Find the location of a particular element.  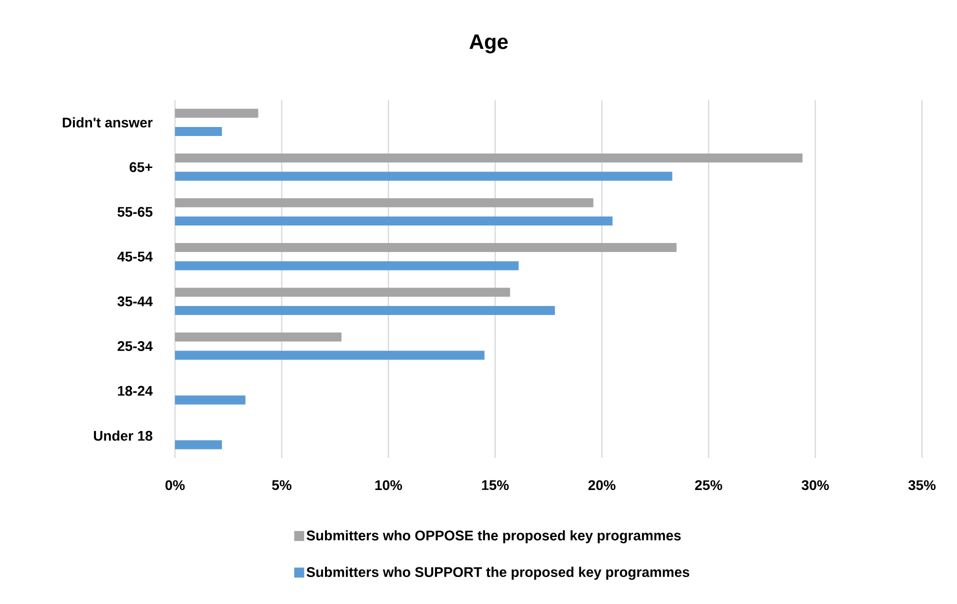

y-tick-label: Didn't answer is located at coordinates (107, 122).